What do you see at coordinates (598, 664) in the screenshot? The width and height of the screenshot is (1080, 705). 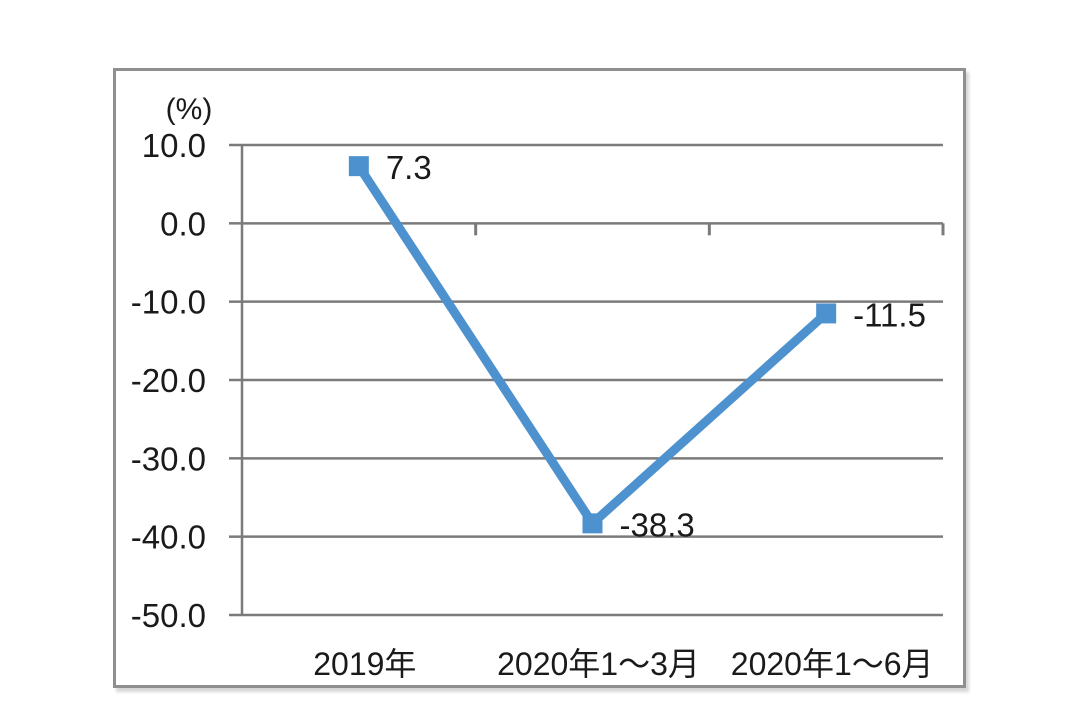 I see `x-axis-label: 2020年1～3月` at bounding box center [598, 664].